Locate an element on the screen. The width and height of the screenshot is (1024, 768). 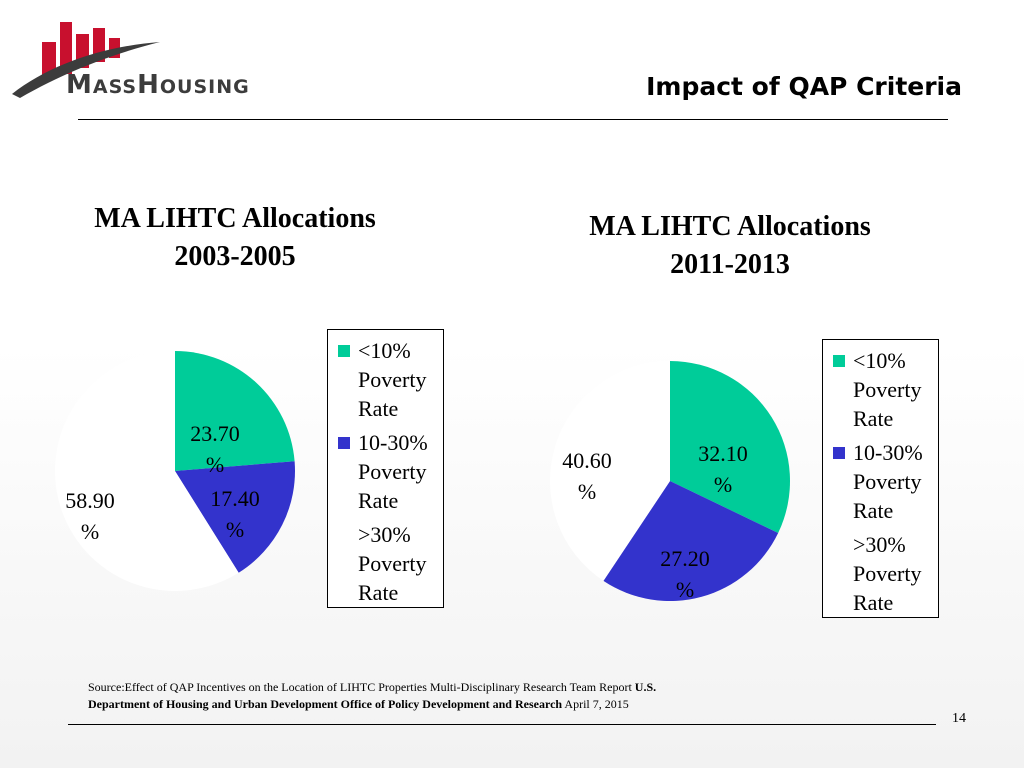
data-label-10-30: 27.20% is located at coordinates (685, 574).